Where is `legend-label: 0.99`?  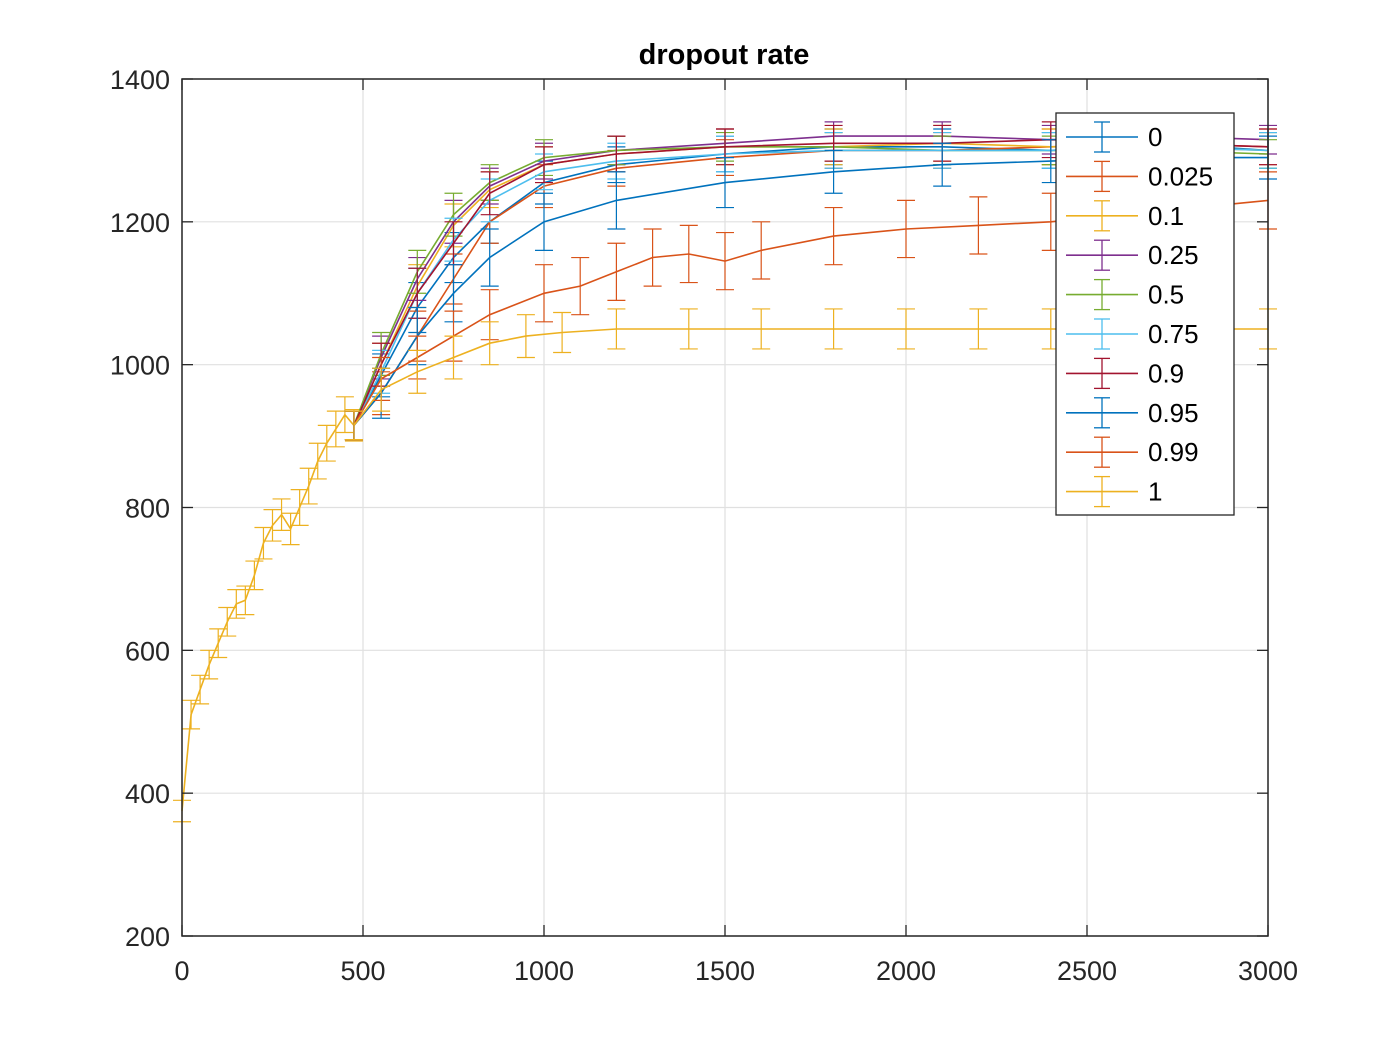 legend-label: 0.99 is located at coordinates (1173, 452).